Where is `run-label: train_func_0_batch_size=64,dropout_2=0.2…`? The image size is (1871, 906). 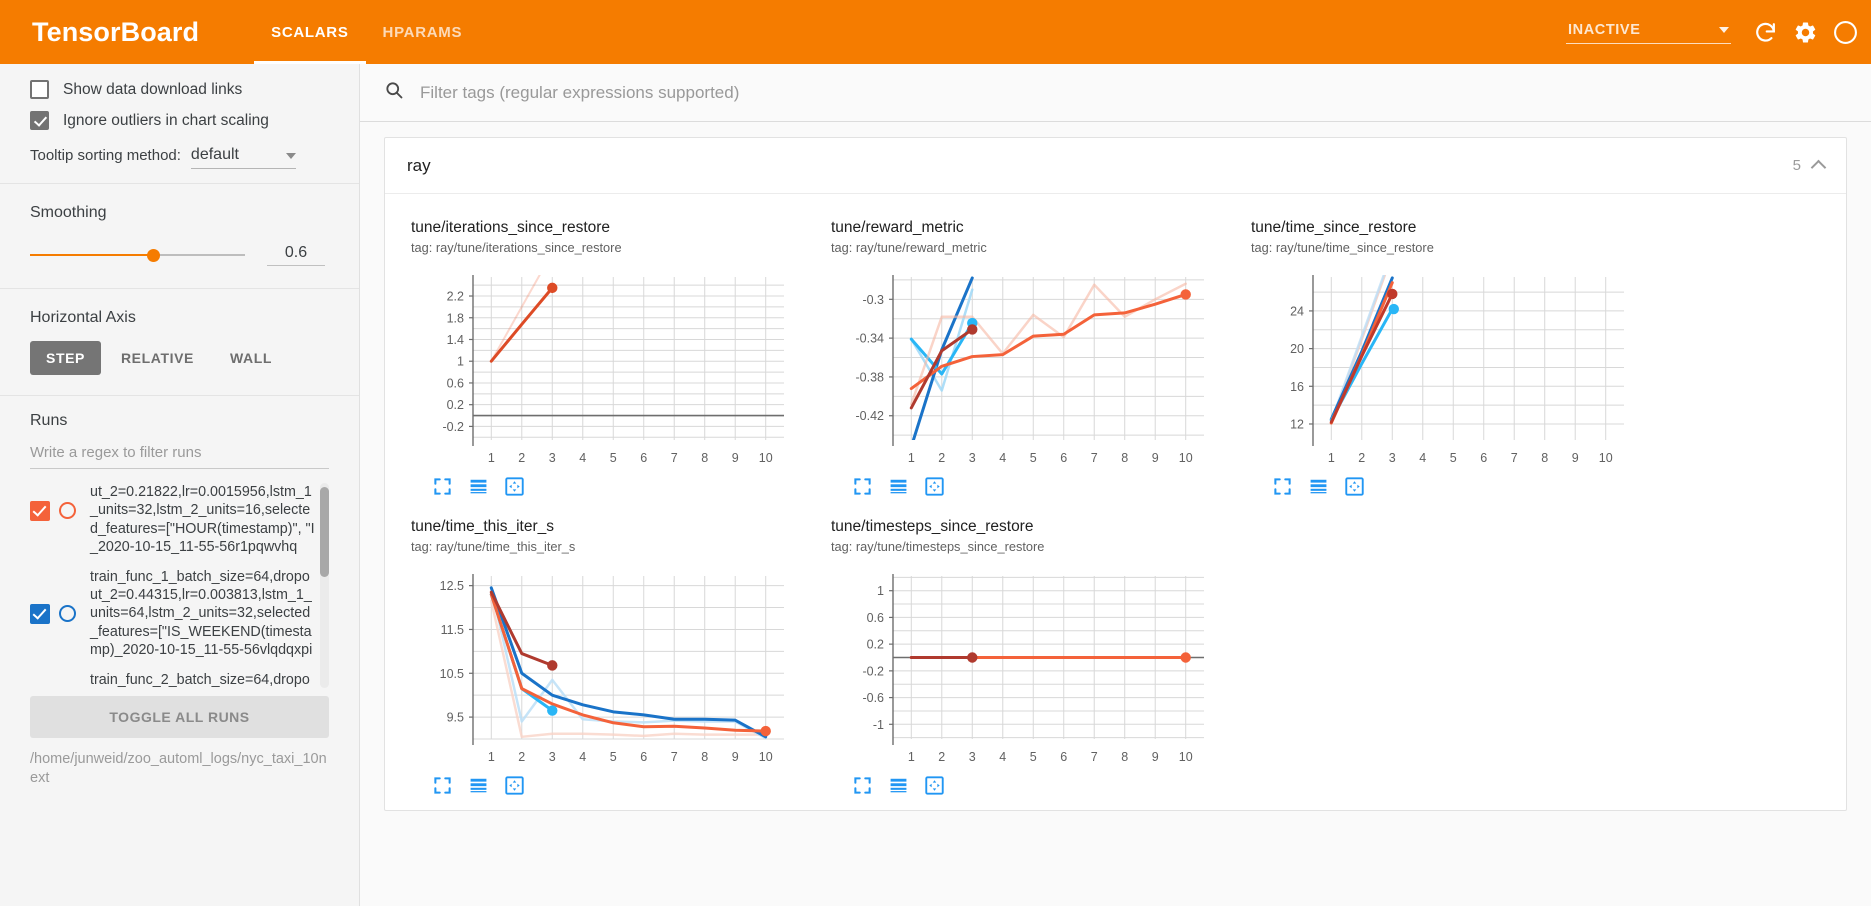 run-label: train_func_0_batch_size=64,dropout_2=0.2… is located at coordinates (202, 519).